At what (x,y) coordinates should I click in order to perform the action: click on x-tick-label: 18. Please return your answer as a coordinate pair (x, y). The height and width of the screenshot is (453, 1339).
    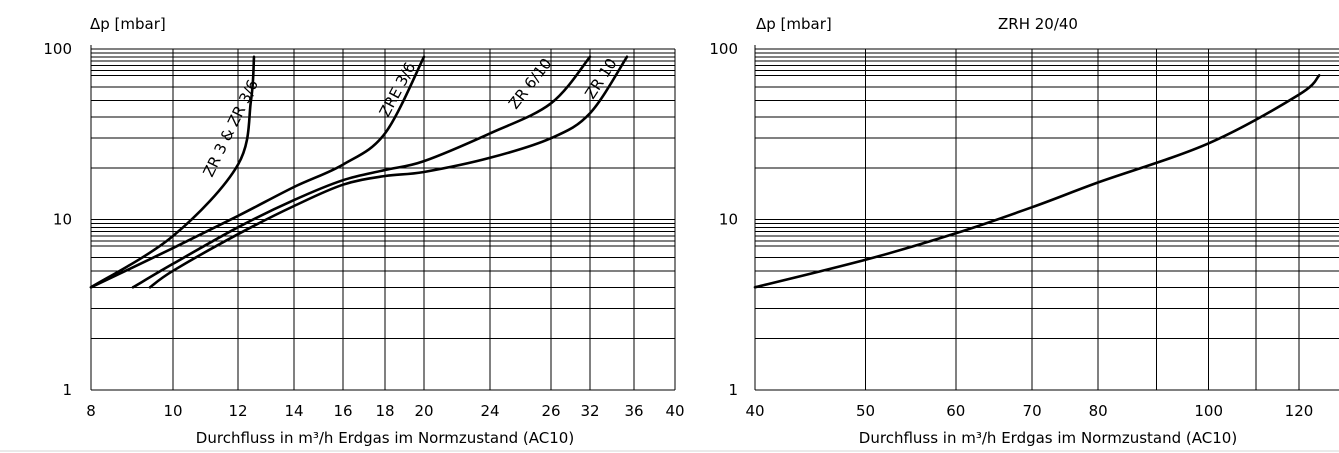
    Looking at the image, I should click on (384, 411).